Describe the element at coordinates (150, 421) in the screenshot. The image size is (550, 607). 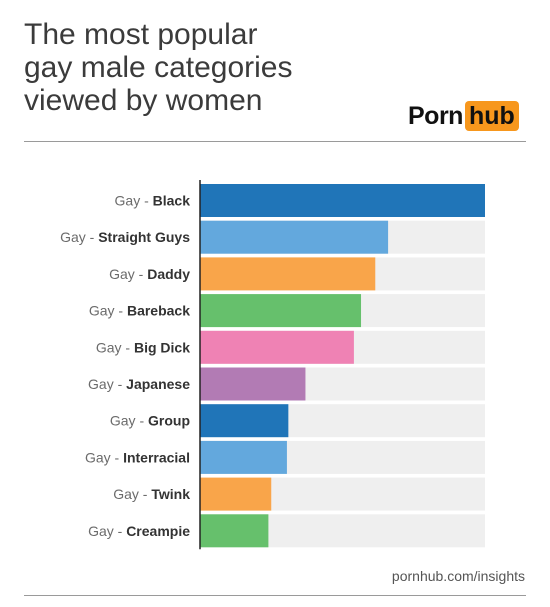
I see `category-label: Gay - Group` at that location.